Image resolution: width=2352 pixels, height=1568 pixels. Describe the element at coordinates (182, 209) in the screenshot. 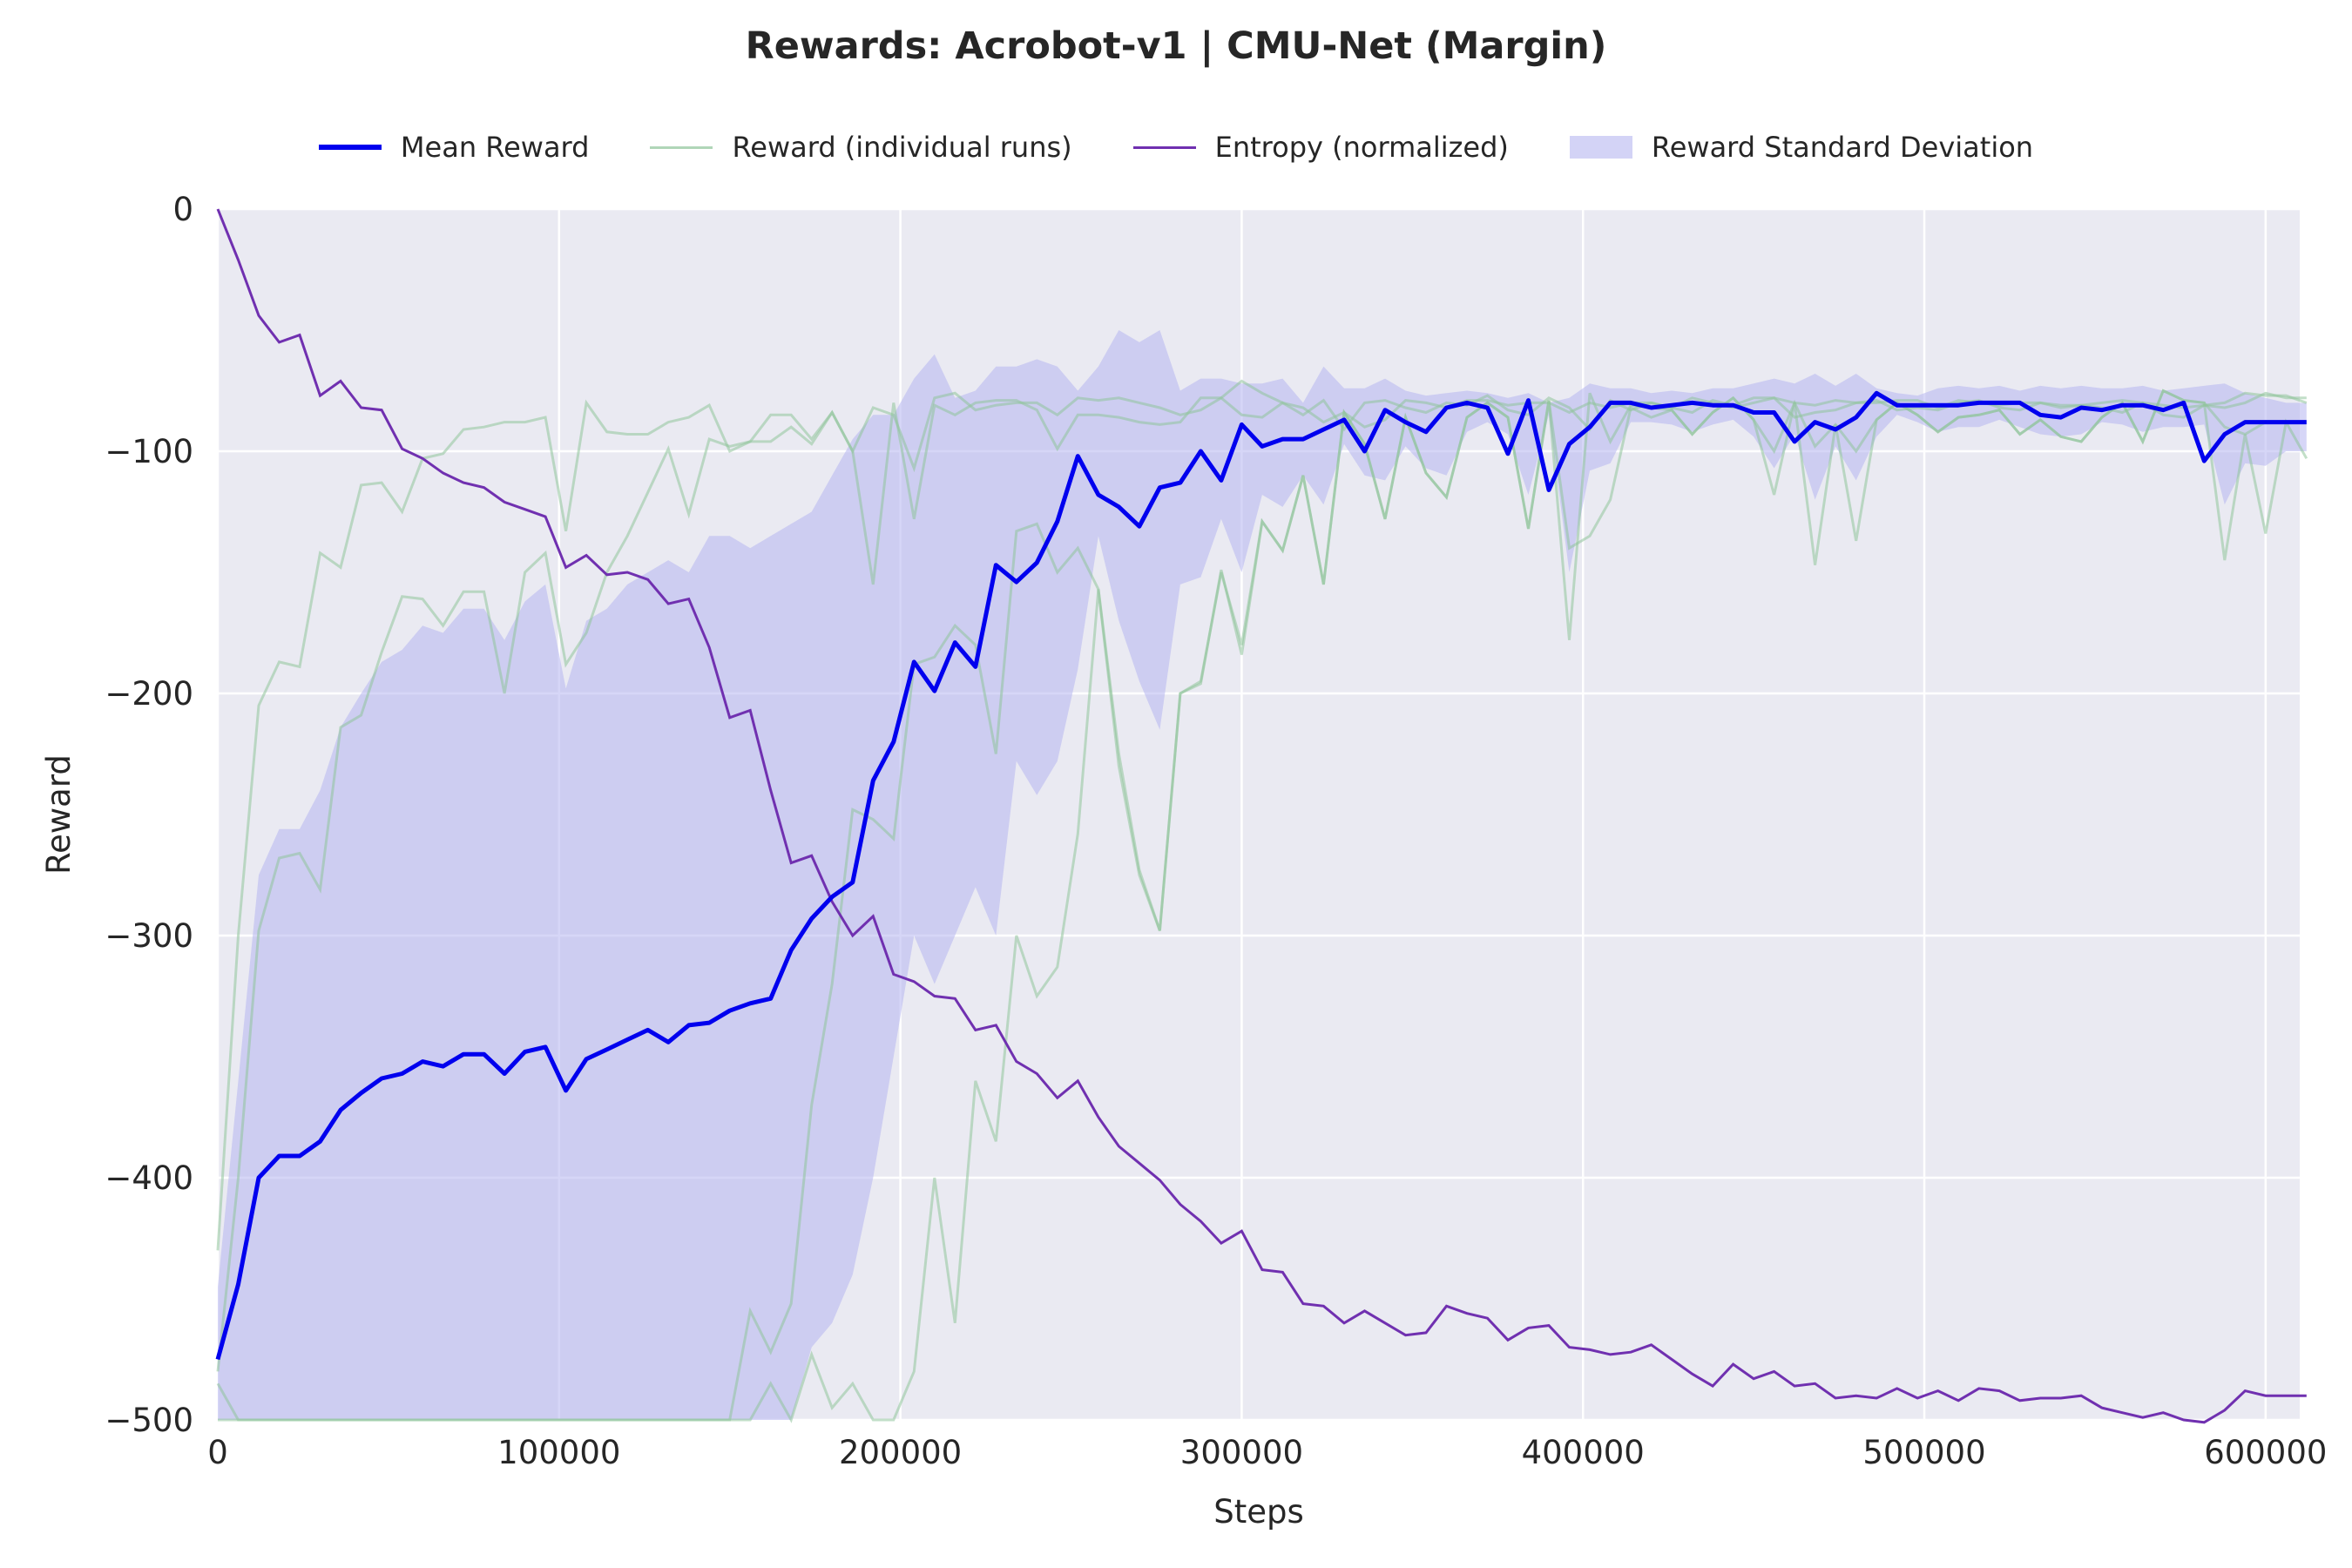

I see `y-tick-label: 0` at that location.